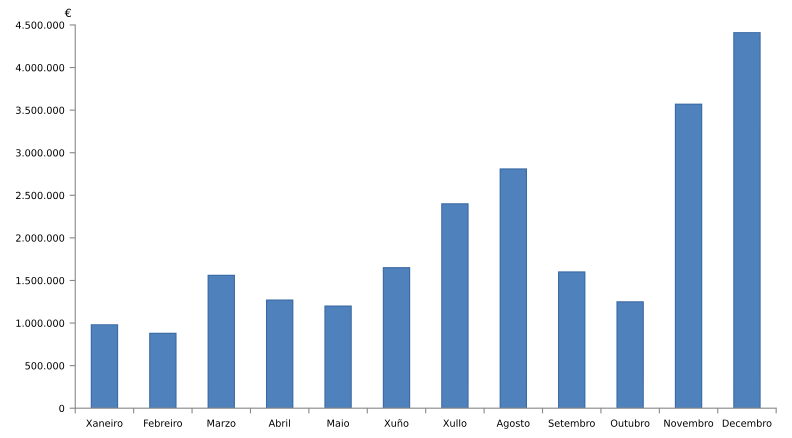 This screenshot has width=792, height=438. What do you see at coordinates (40, 110) in the screenshot?
I see `y-tick-label: 3.500.000` at bounding box center [40, 110].